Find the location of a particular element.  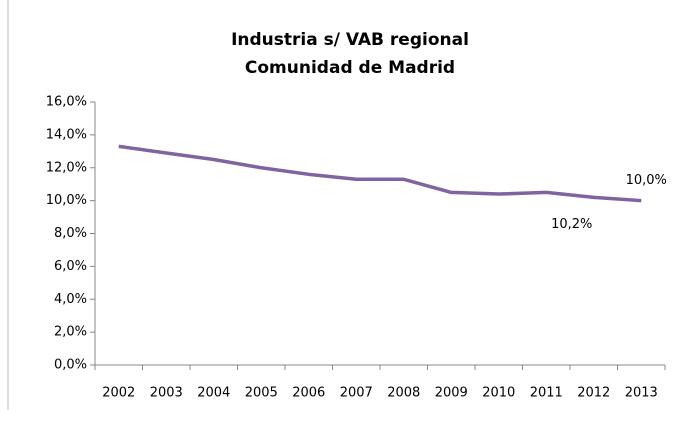

chart-subtitle: Comunidad de Madrid is located at coordinates (350, 68).